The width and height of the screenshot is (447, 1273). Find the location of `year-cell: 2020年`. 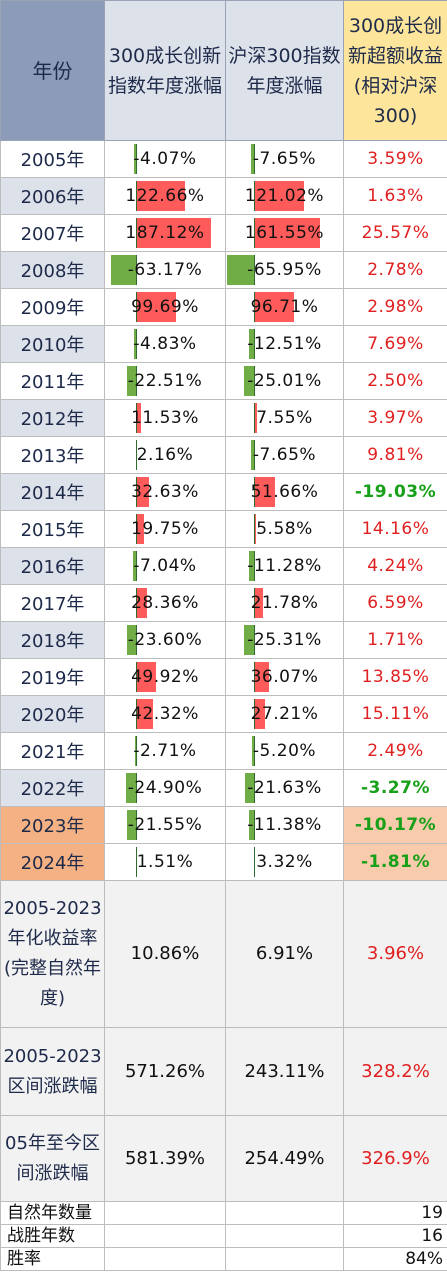

year-cell: 2020年 is located at coordinates (52, 714).